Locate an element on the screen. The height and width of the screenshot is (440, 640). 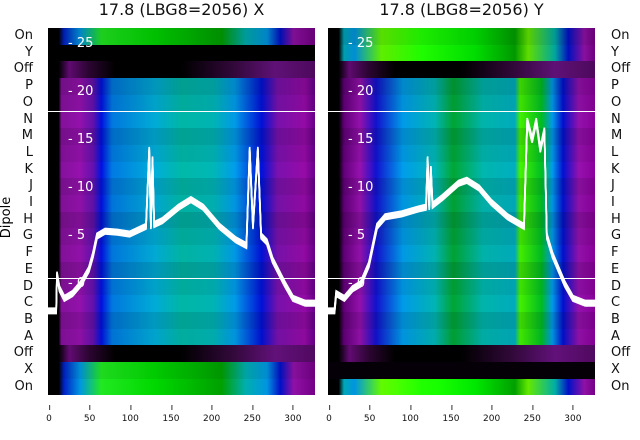
row-label-right: N is located at coordinates (616, 119).